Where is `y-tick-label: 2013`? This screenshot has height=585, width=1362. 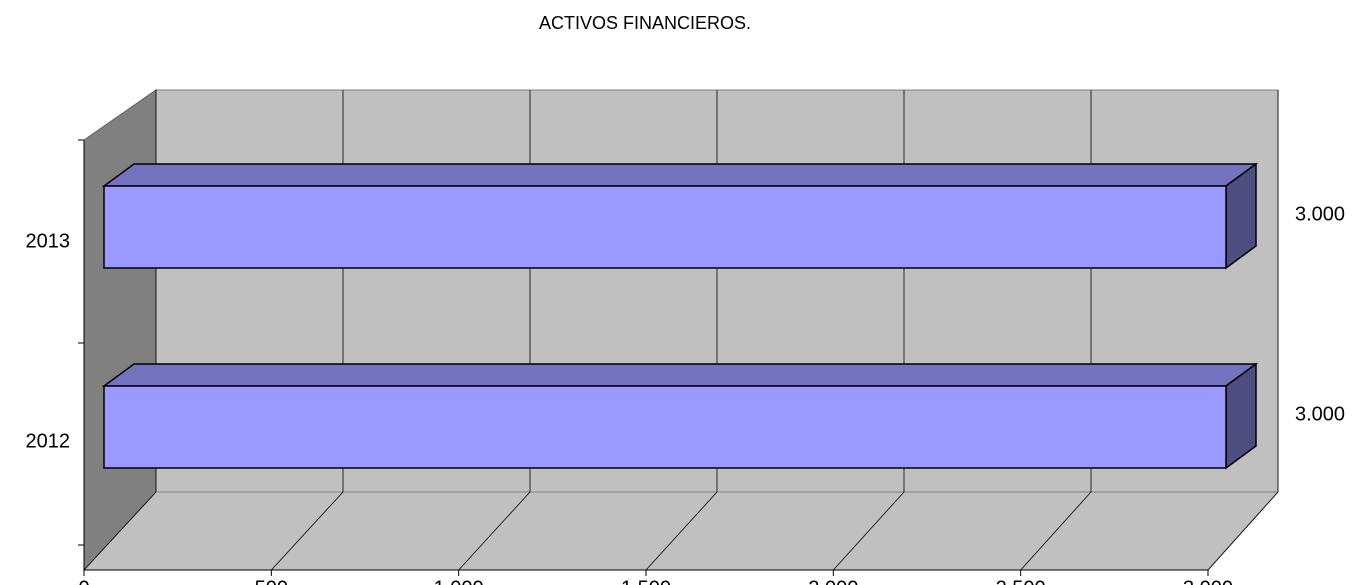 y-tick-label: 2013 is located at coordinates (48, 241).